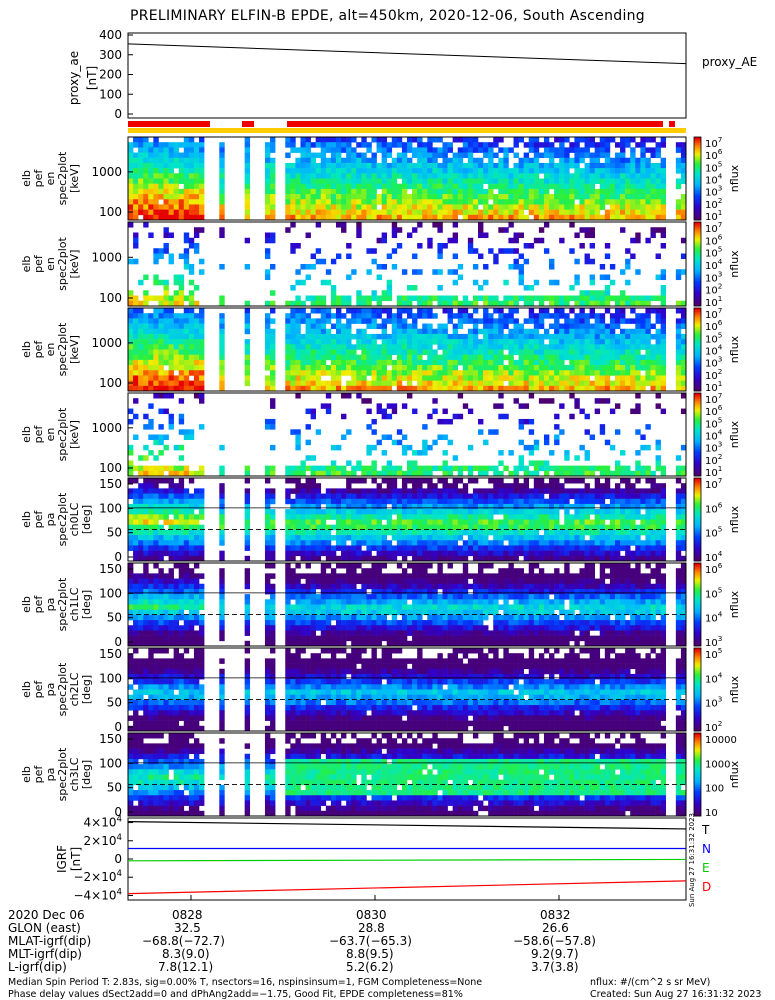  I want to click on ylabel-pef_perp: en, so click(50, 264).